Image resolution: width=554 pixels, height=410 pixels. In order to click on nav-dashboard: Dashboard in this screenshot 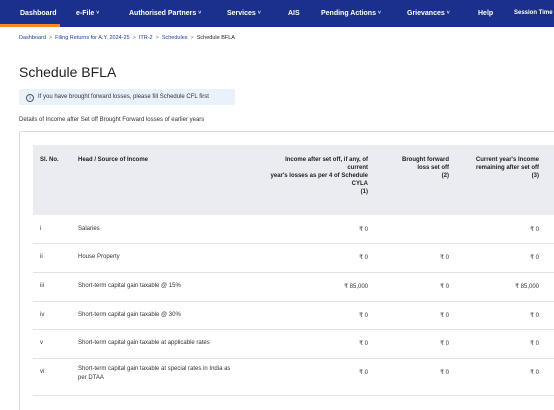, I will do `click(38, 13)`.